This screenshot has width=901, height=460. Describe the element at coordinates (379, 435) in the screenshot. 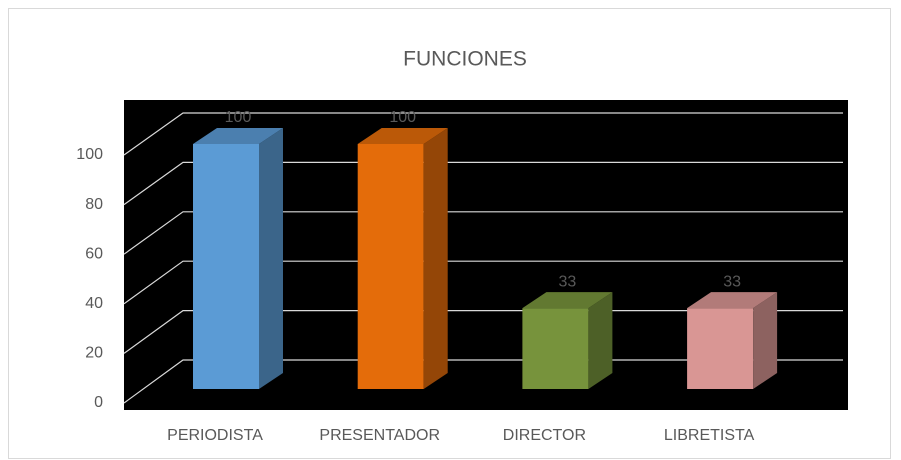

I see `x-tick-label: PRESENTADOR` at that location.